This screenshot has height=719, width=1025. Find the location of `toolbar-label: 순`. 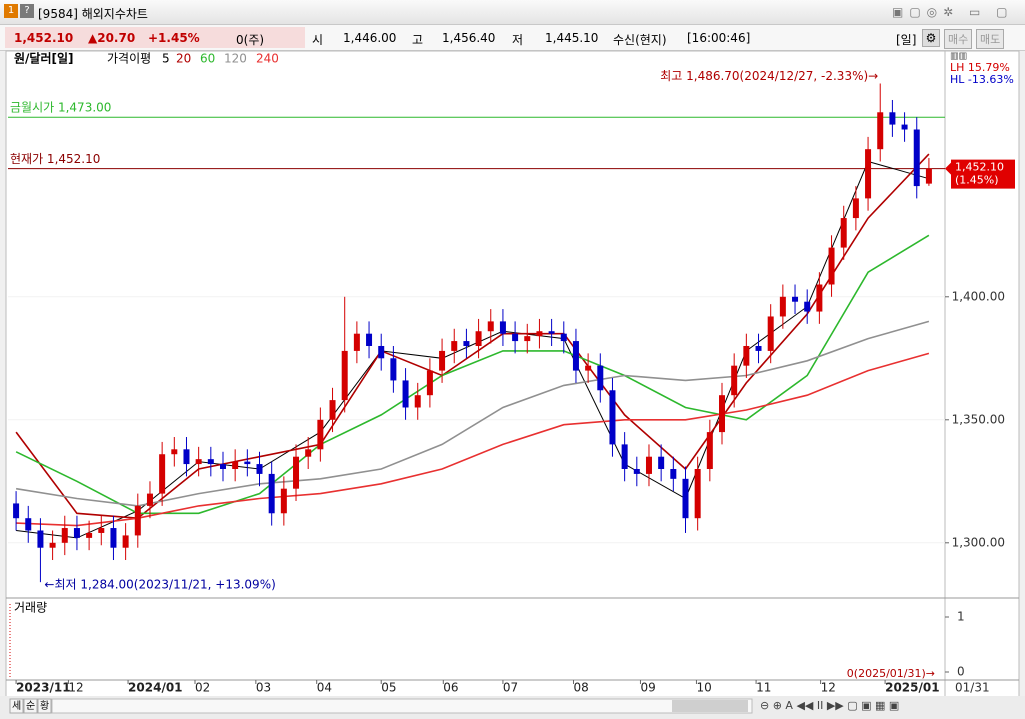

toolbar-label: 순 is located at coordinates (30, 706).